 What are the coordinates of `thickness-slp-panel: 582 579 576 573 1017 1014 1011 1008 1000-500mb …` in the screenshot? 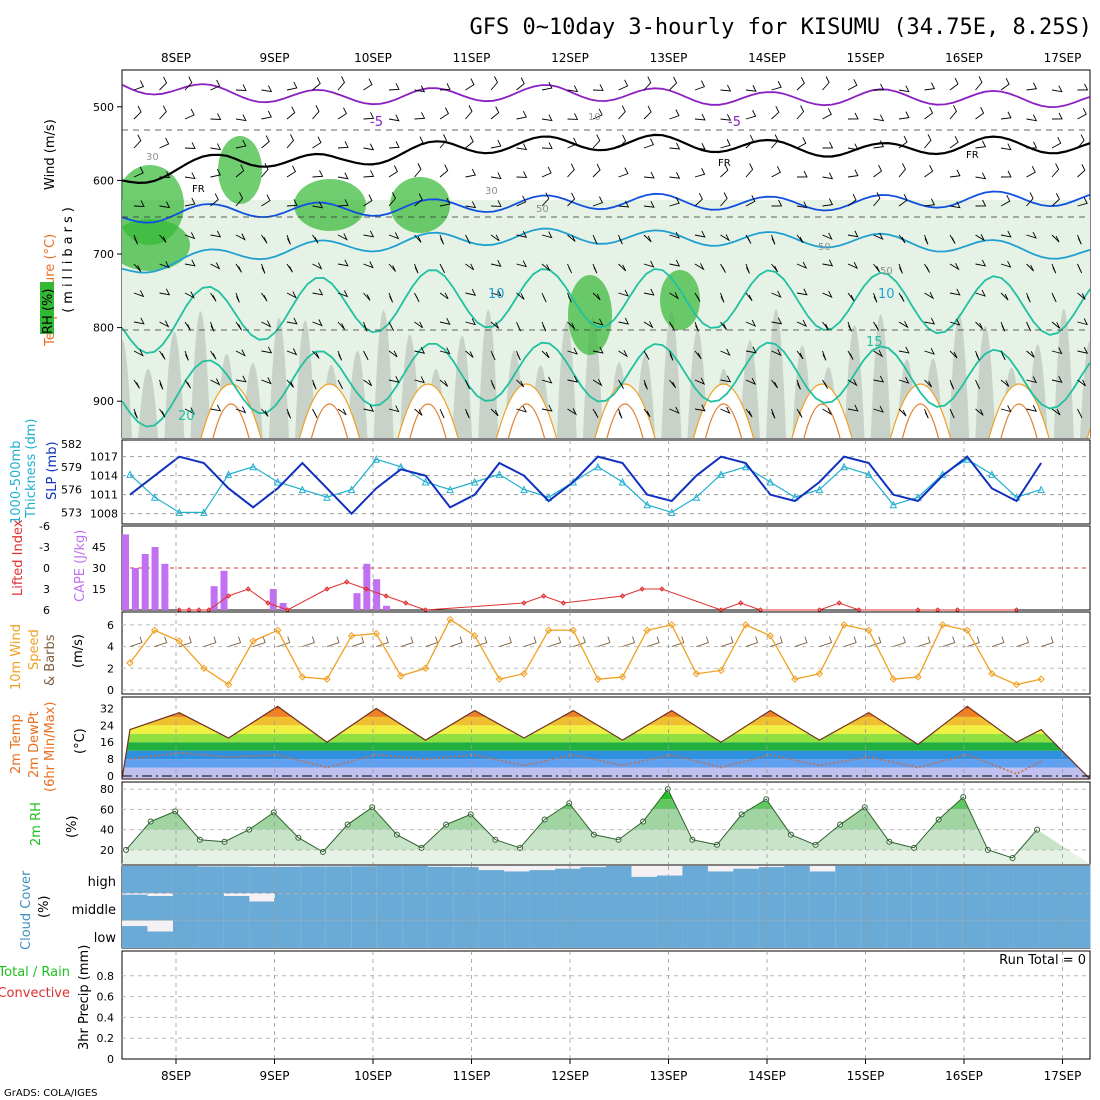 It's located at (550, 472).